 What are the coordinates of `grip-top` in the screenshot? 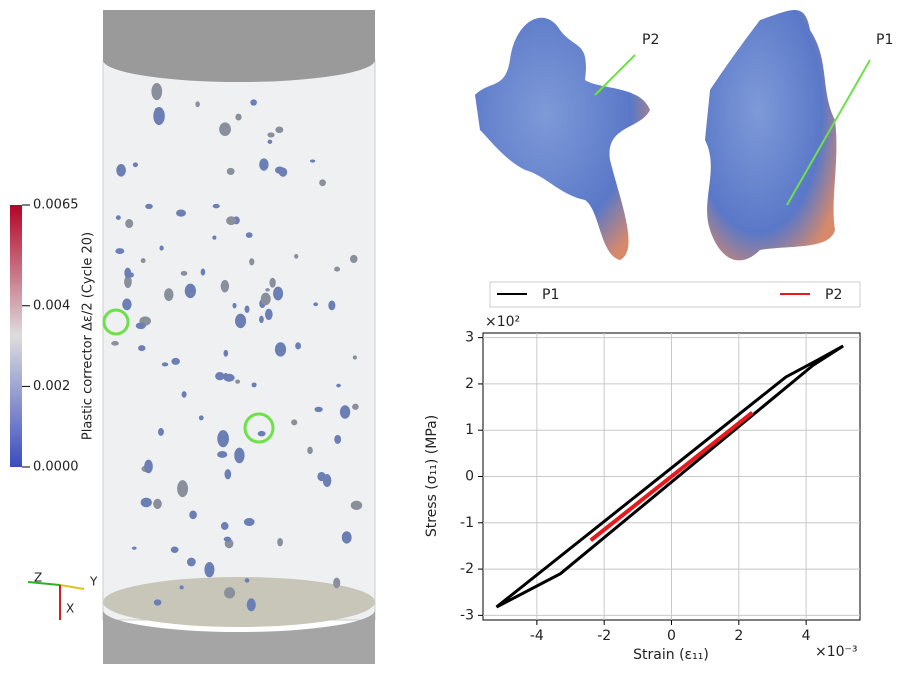 It's located at (239, 46).